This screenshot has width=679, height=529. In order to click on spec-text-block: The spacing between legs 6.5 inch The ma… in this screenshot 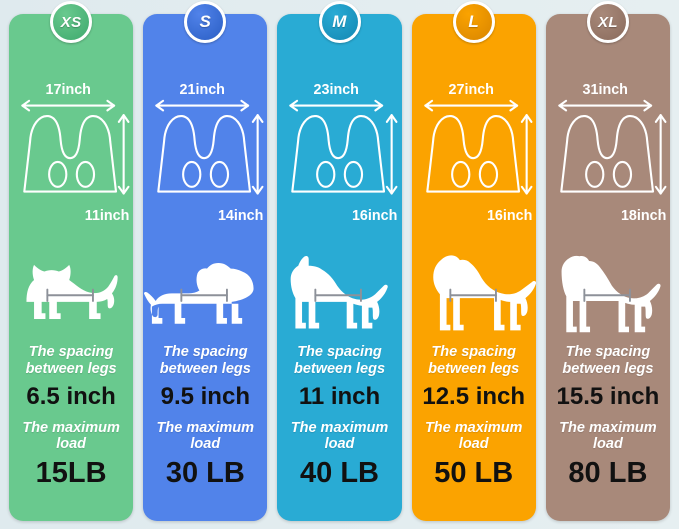, I will do `click(71, 429)`.